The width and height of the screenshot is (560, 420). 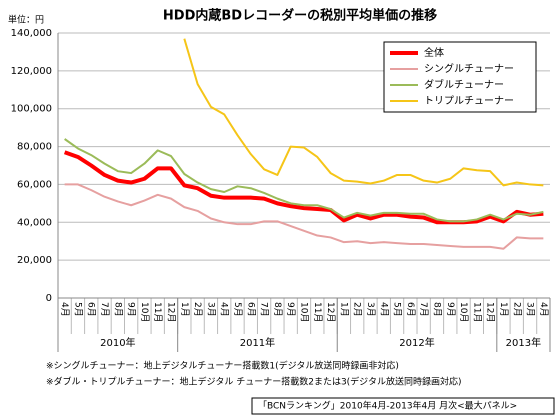 I want to click on legend-label: ダブルチューナー, so click(x=464, y=84).